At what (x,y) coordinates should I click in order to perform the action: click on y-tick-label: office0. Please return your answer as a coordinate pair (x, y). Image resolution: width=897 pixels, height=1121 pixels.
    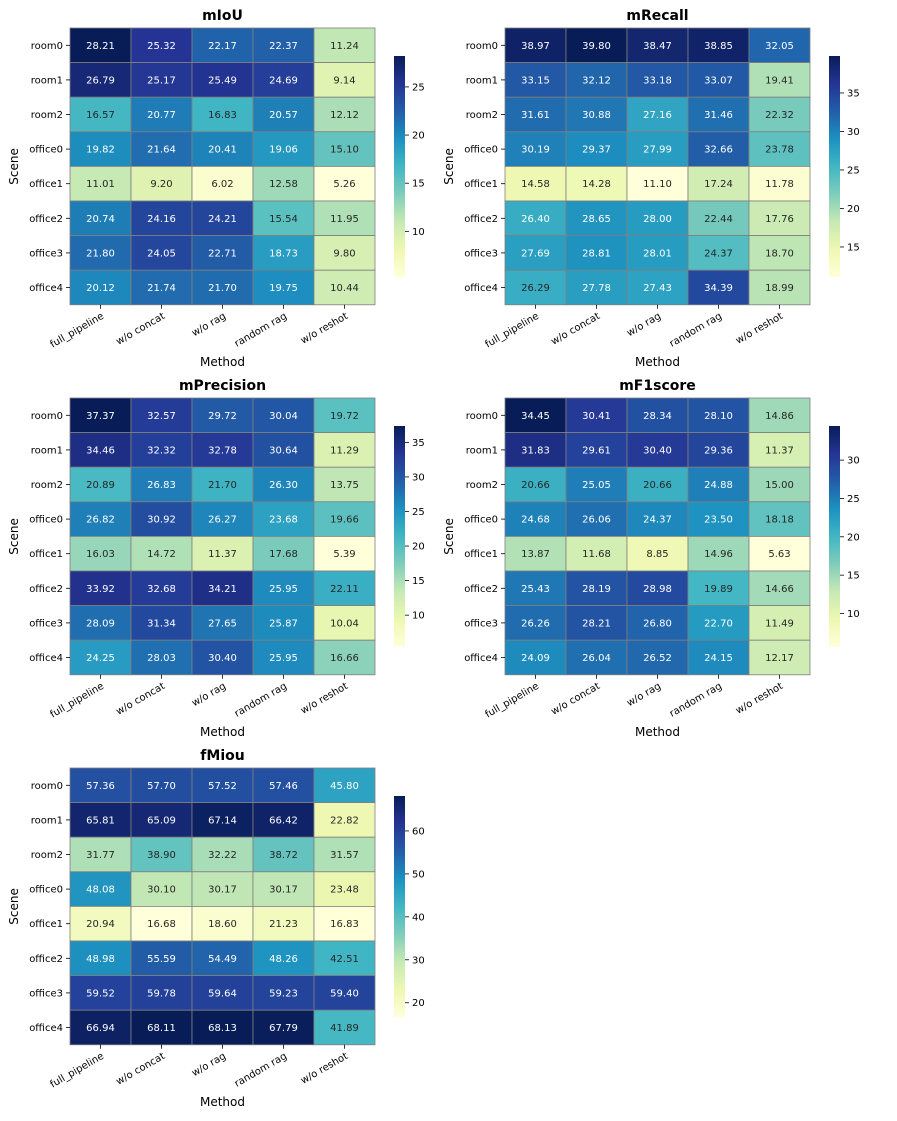
    Looking at the image, I should click on (481, 520).